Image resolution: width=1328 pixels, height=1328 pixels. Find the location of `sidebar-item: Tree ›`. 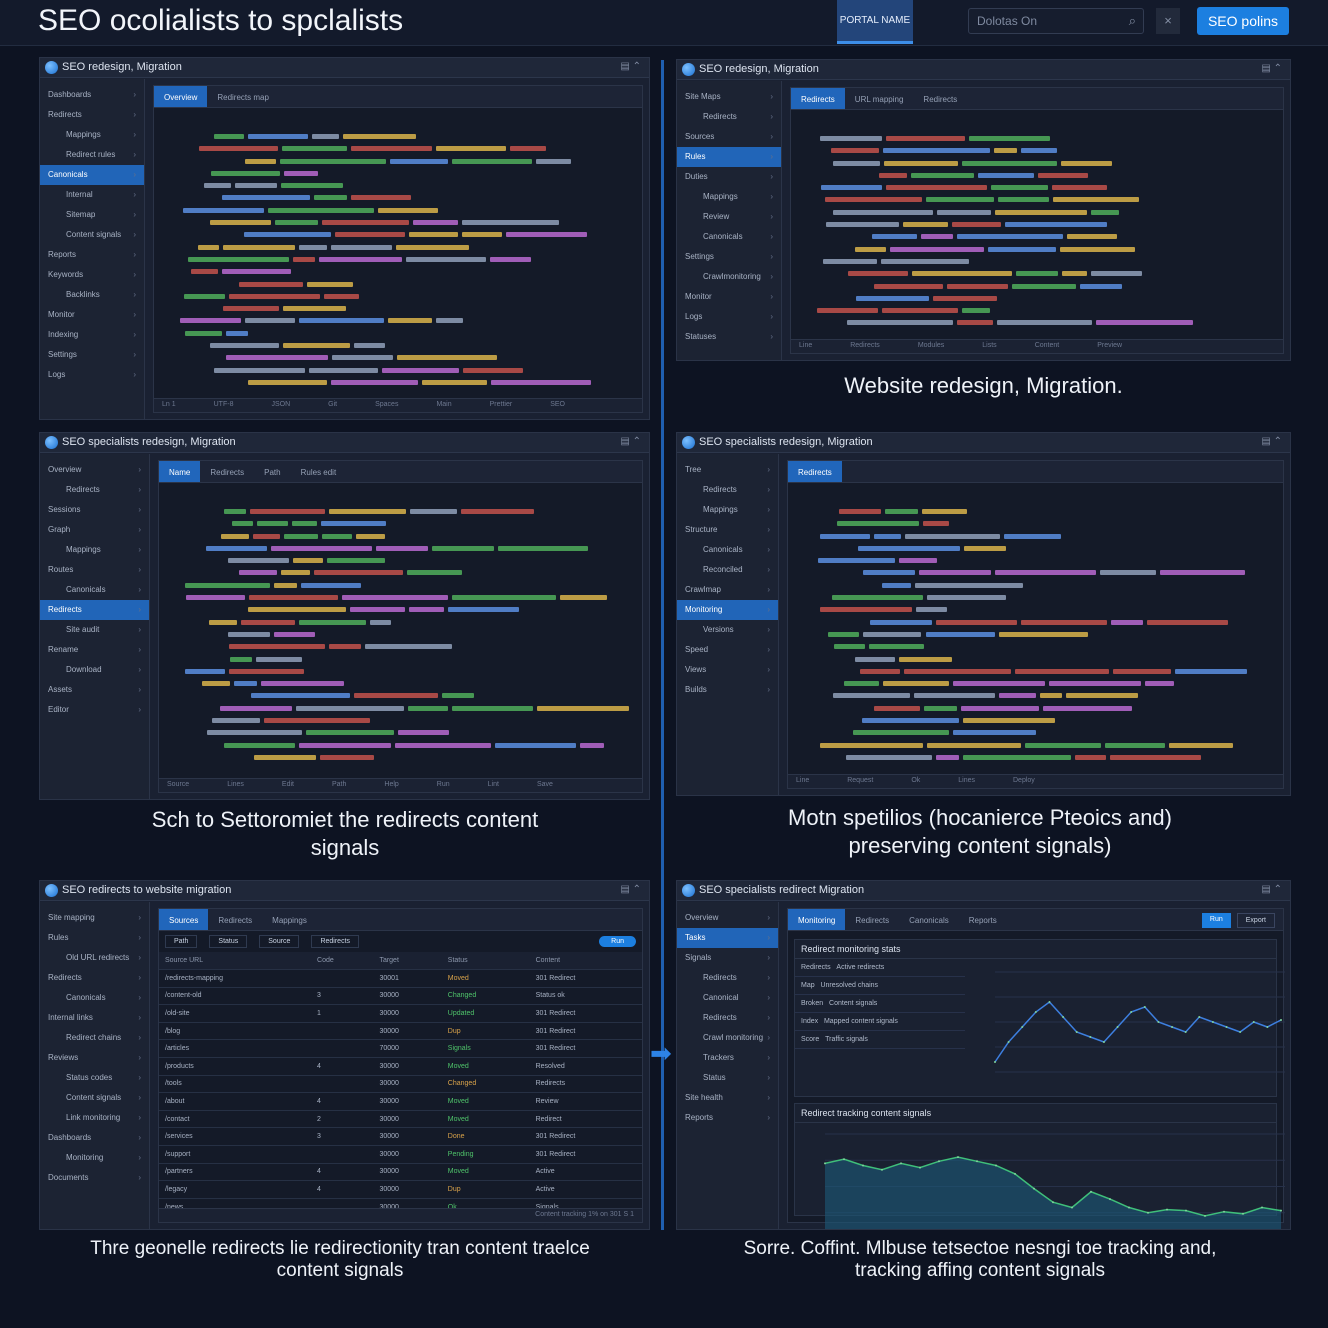

sidebar-item: Tree › is located at coordinates (727, 470).